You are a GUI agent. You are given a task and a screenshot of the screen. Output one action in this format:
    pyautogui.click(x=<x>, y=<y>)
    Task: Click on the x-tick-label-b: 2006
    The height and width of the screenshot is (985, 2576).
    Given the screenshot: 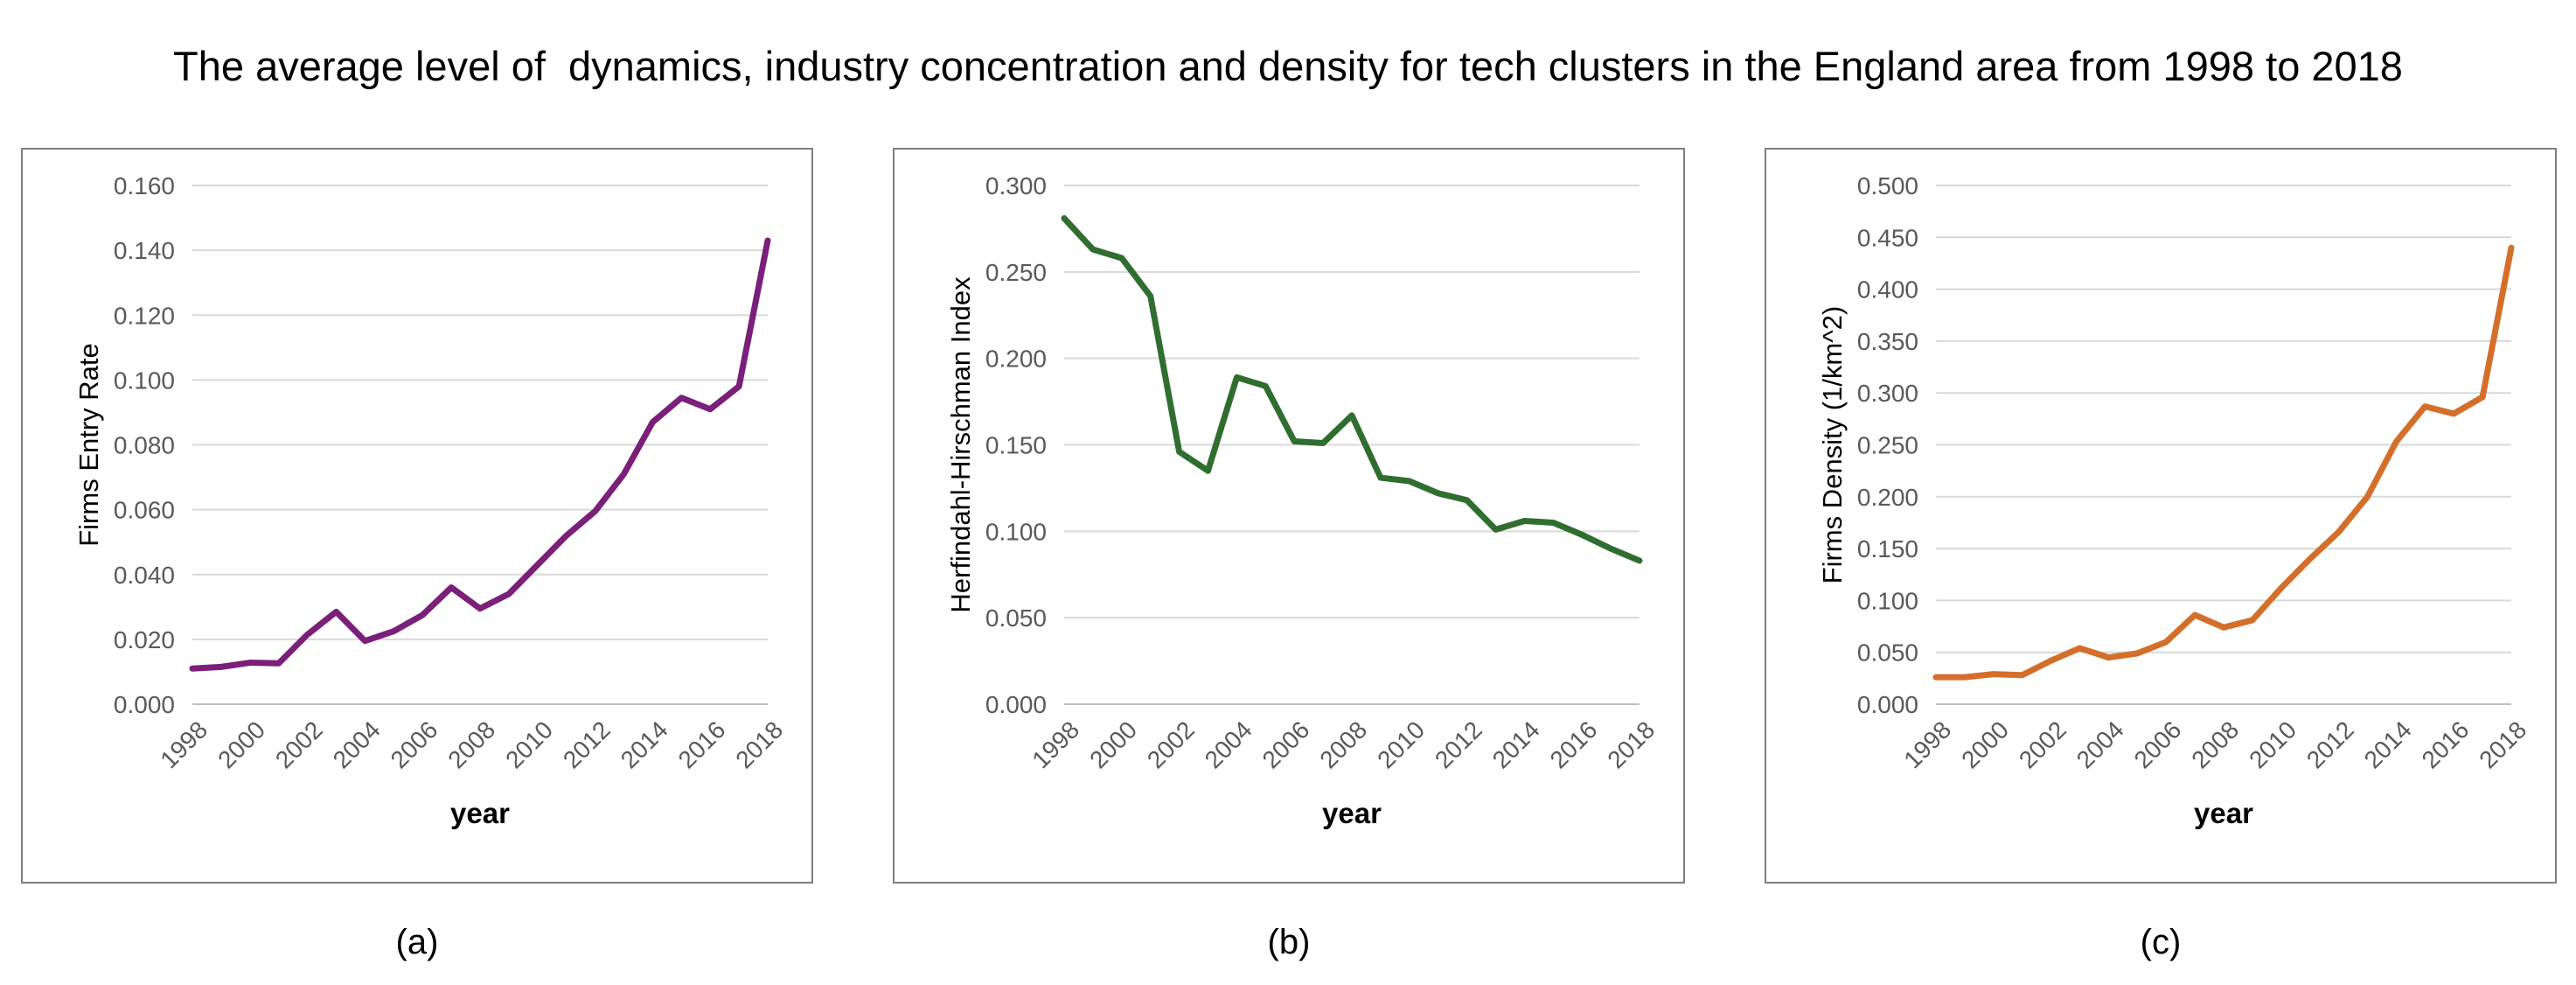 What is the action you would take?
    pyautogui.click(x=1286, y=744)
    